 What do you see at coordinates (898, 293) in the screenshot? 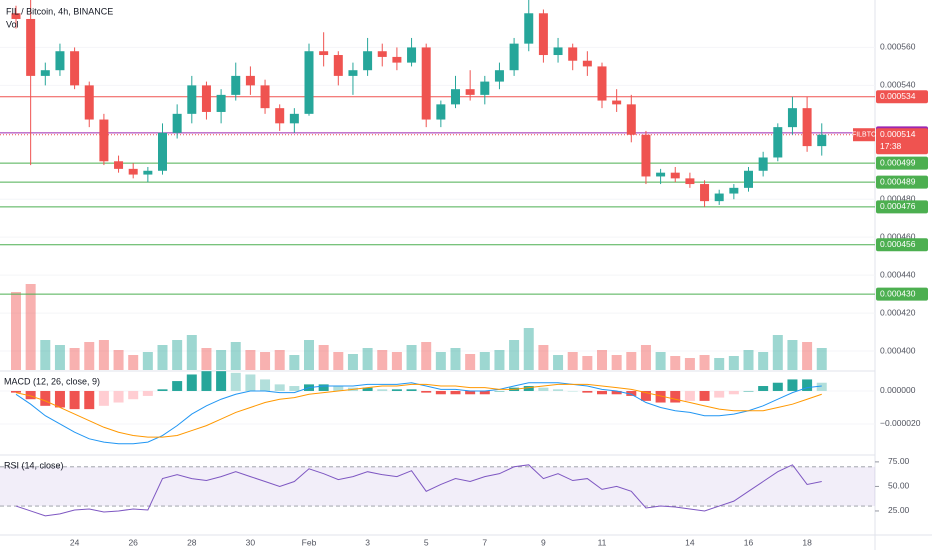
I see `level-label: 0.000430` at bounding box center [898, 293].